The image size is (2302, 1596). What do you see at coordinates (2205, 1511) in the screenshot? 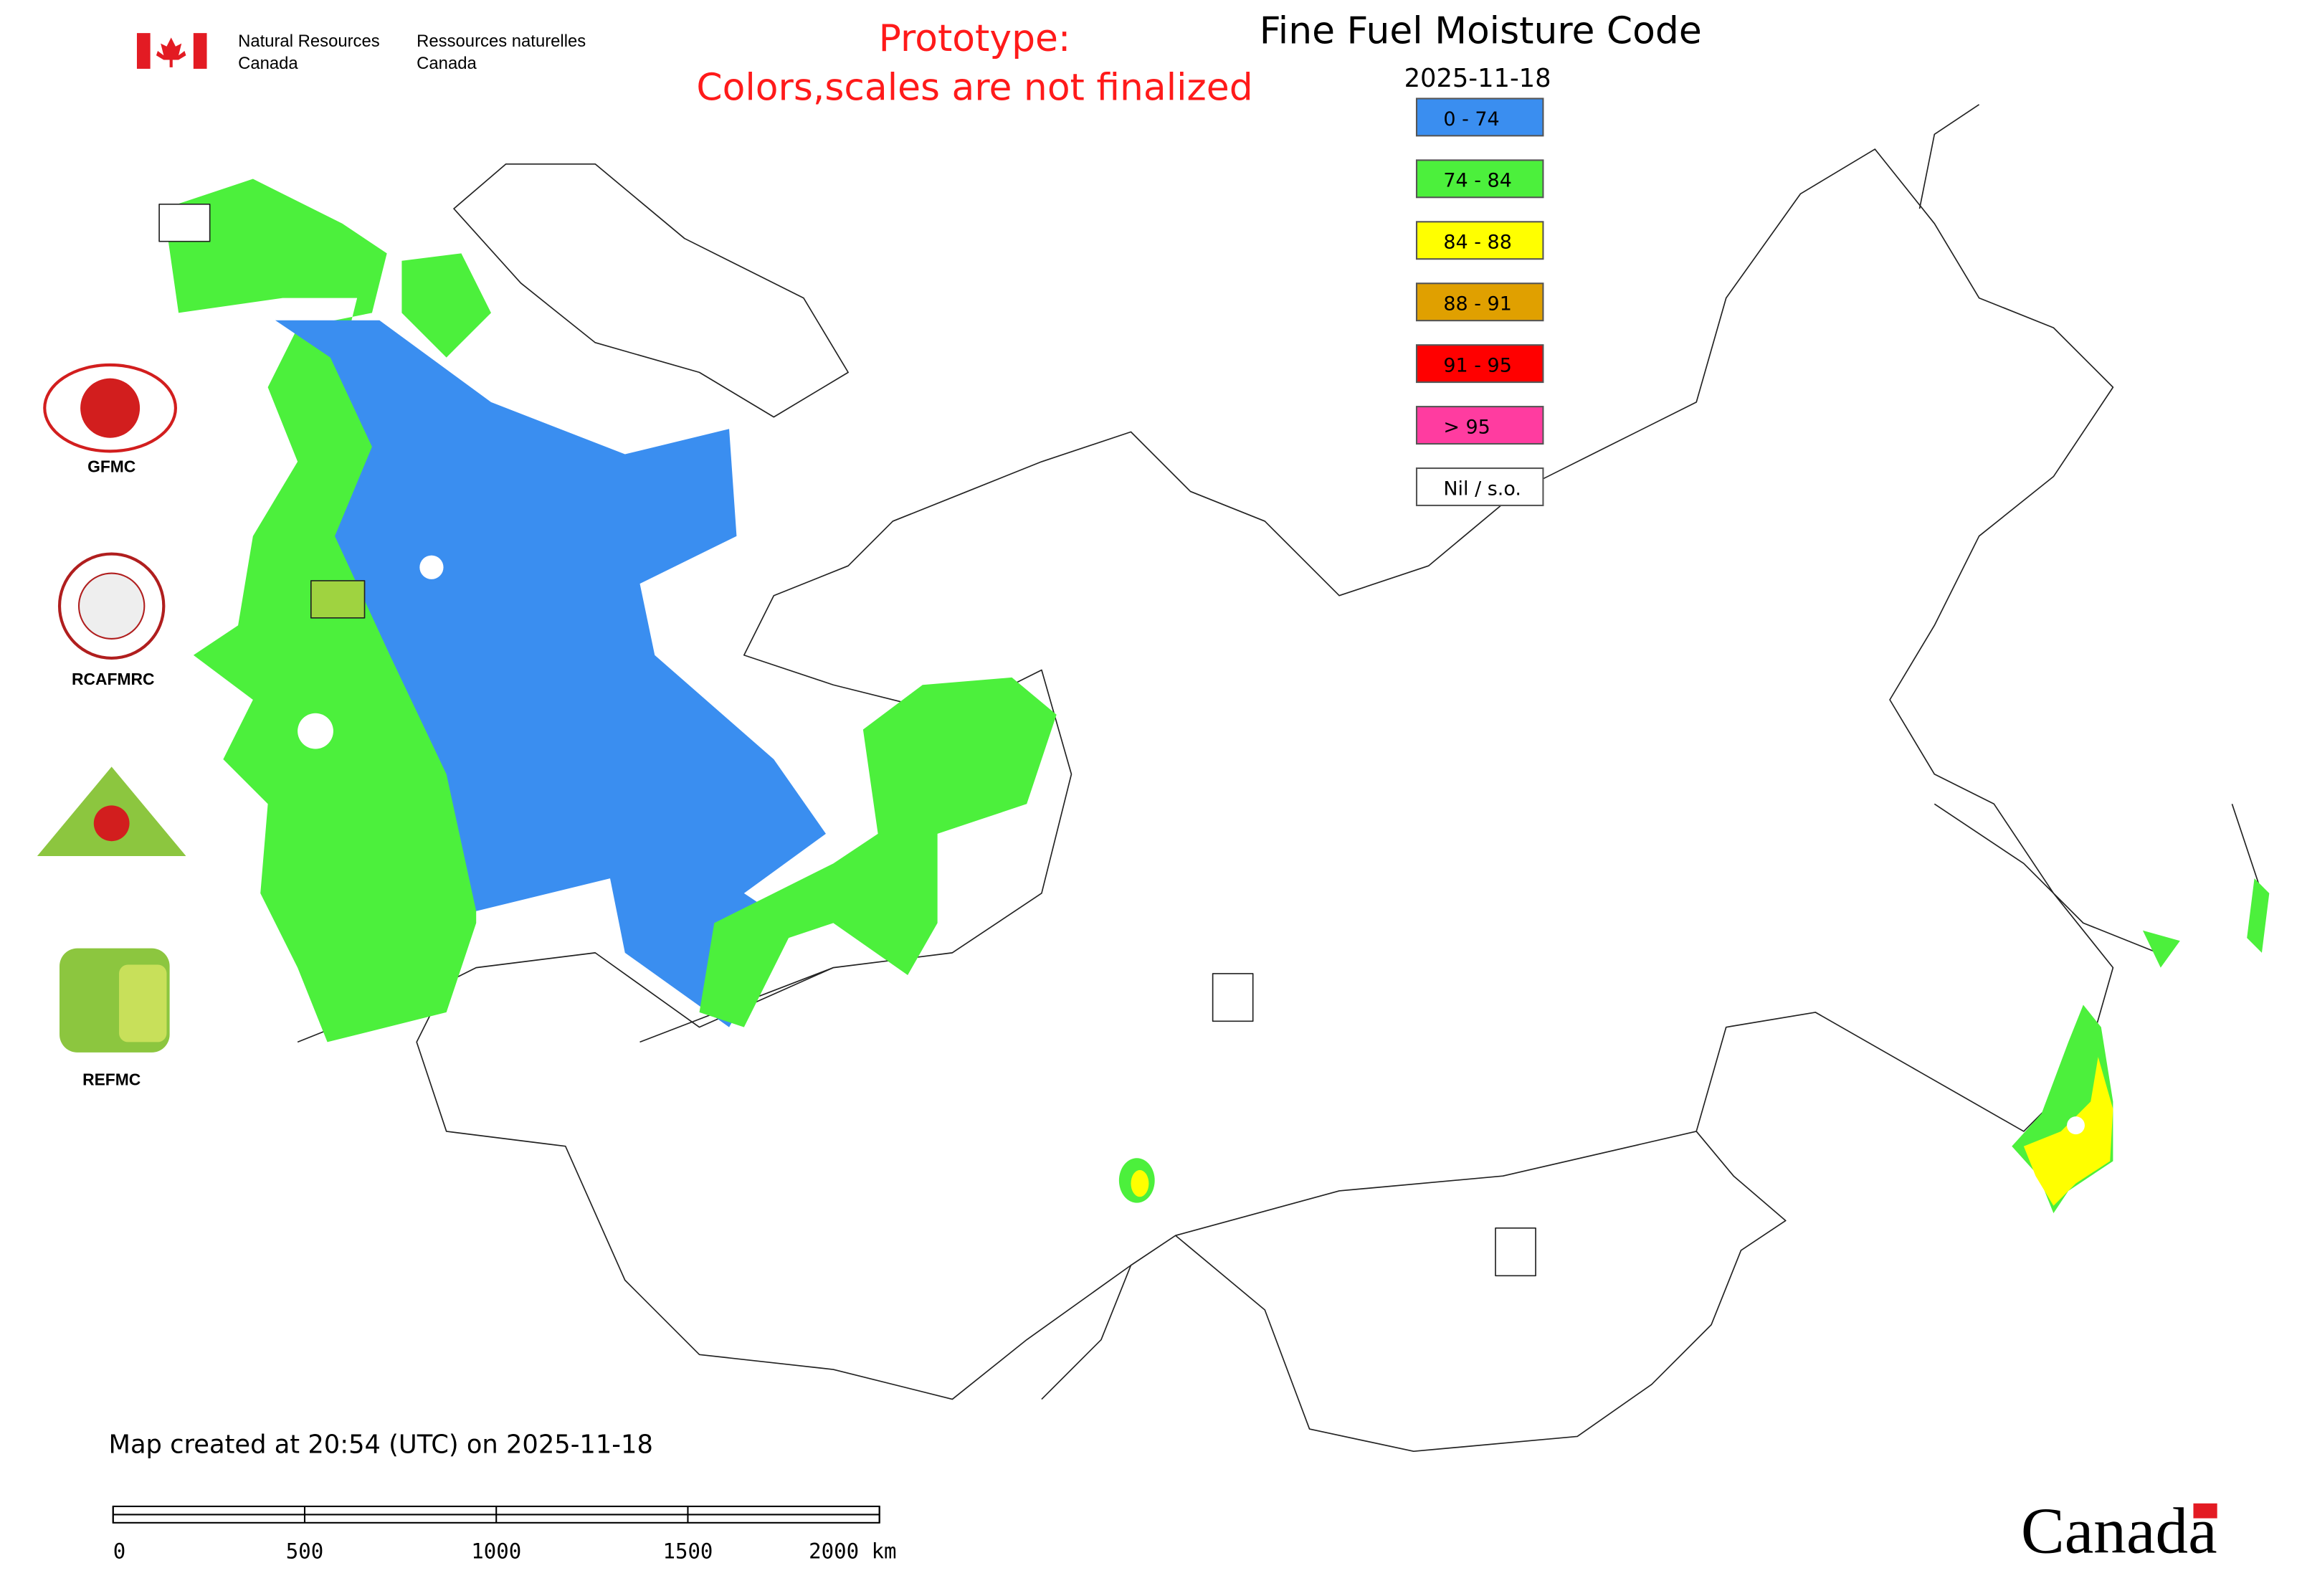
I see `wordmark-flag` at bounding box center [2205, 1511].